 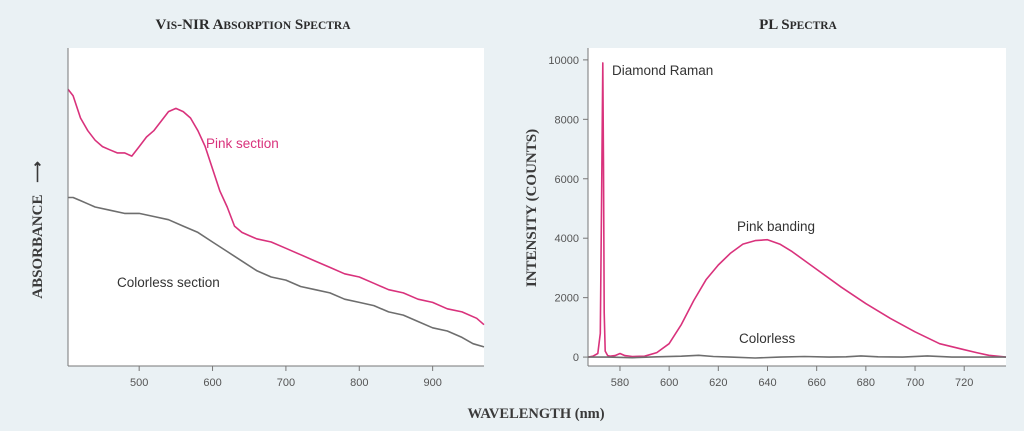 What do you see at coordinates (964, 383) in the screenshot?
I see `pl-x-tick-label: 720` at bounding box center [964, 383].